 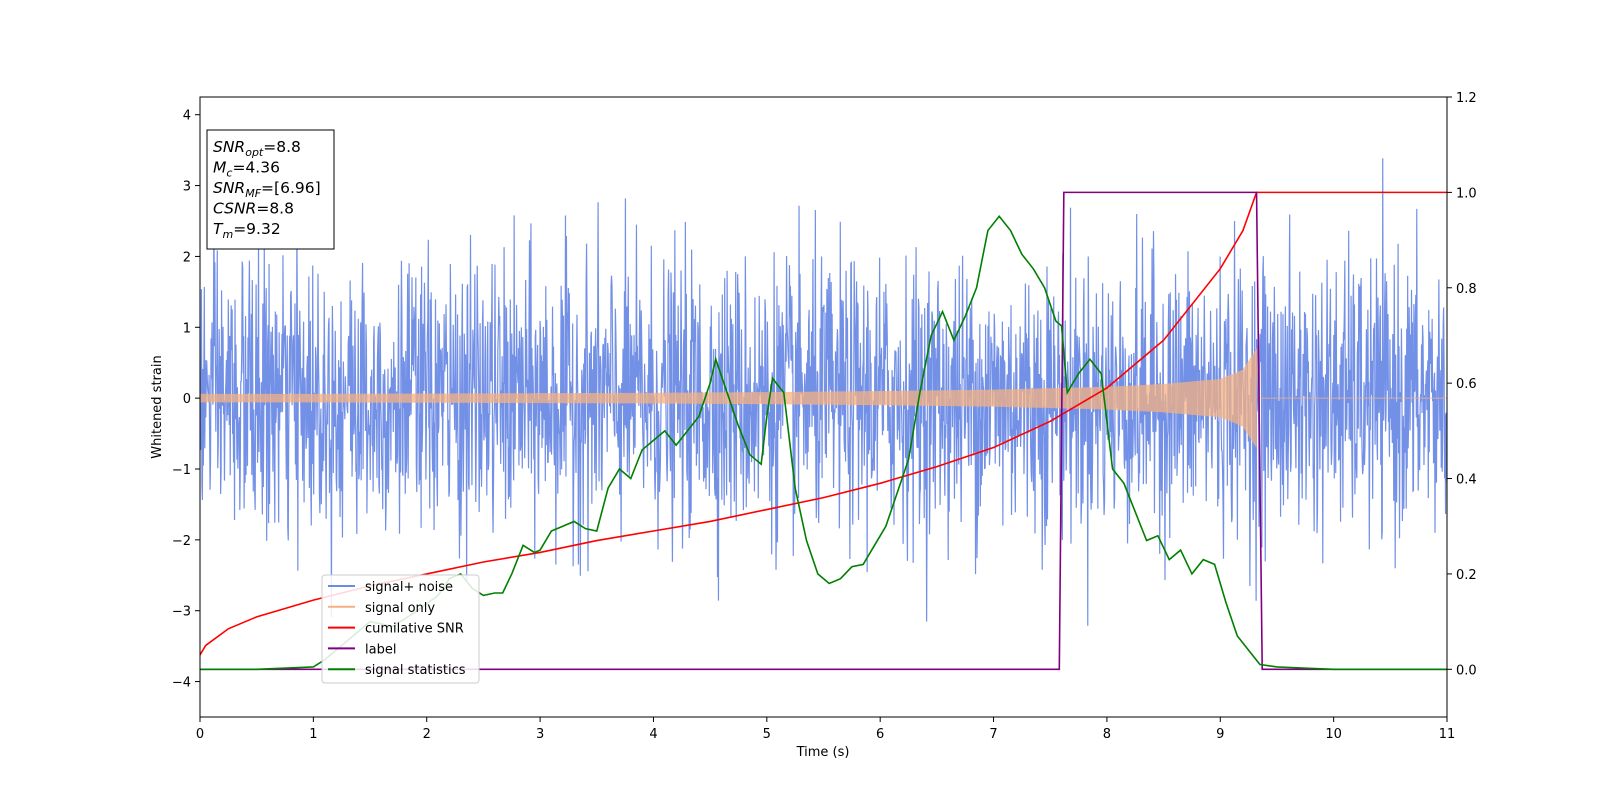 What do you see at coordinates (767, 734) in the screenshot?
I see `x-tick-label: 5` at bounding box center [767, 734].